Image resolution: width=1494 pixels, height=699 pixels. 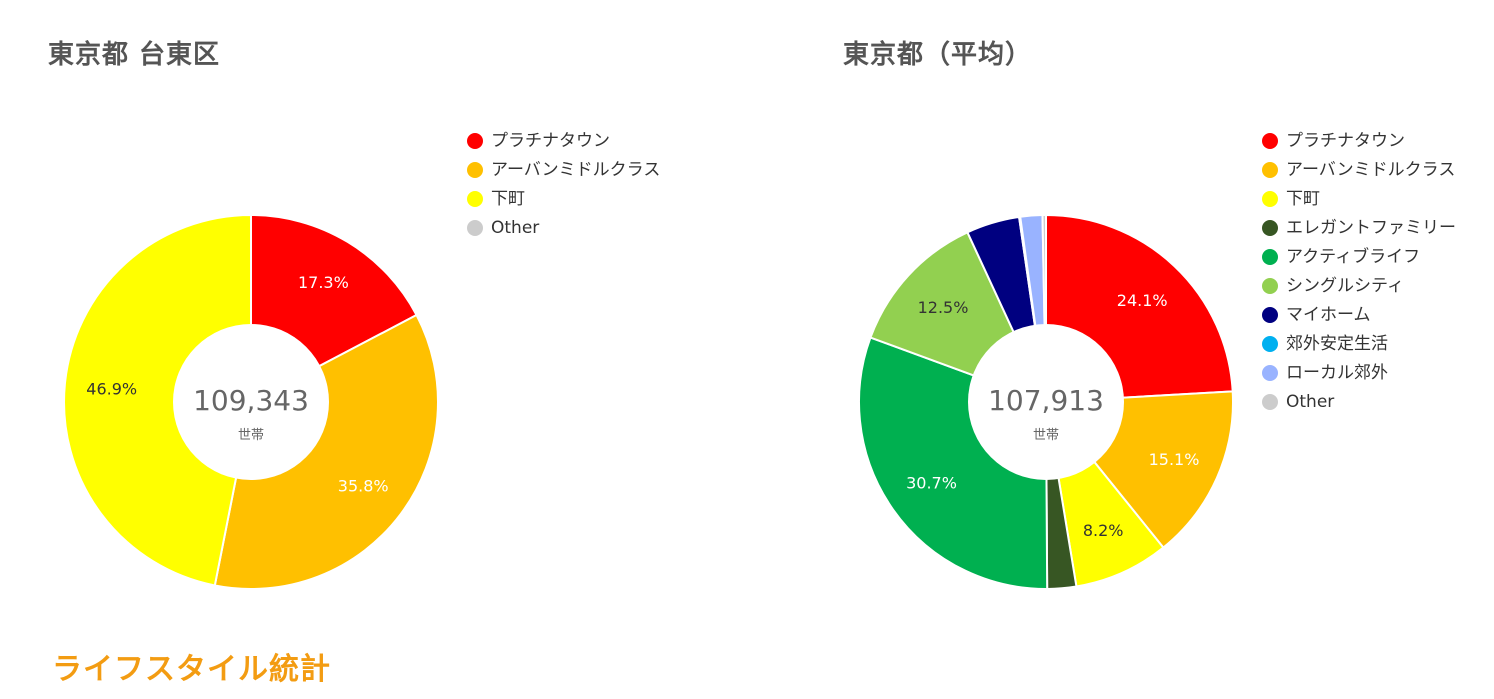 I want to click on legend-item: シングルシティ, so click(x=1362, y=286).